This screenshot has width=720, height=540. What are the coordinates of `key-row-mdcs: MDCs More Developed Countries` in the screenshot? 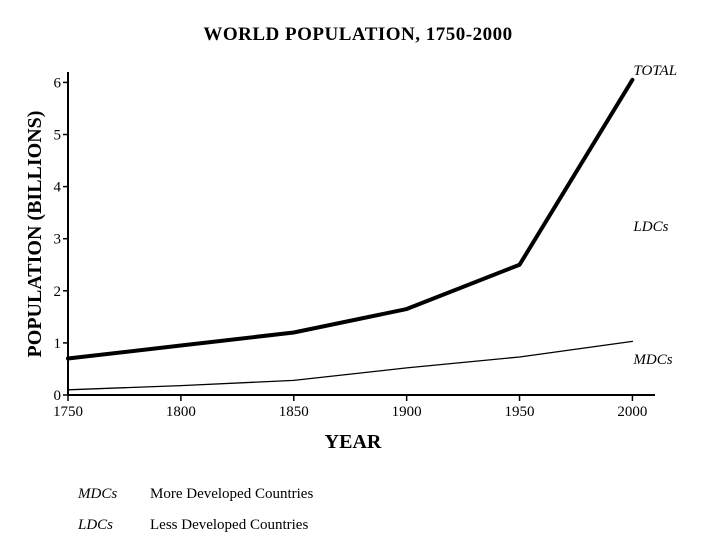 It's located at (195, 494).